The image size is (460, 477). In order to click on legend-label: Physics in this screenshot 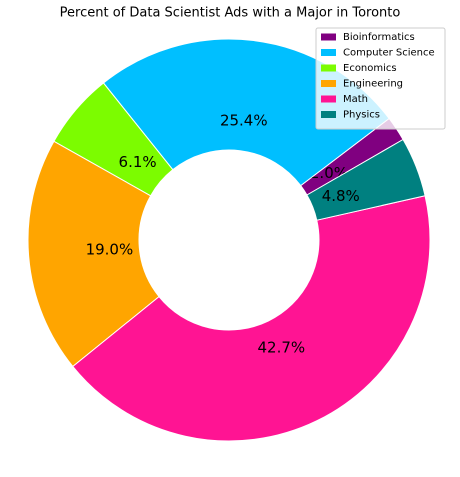, I will do `click(361, 115)`.